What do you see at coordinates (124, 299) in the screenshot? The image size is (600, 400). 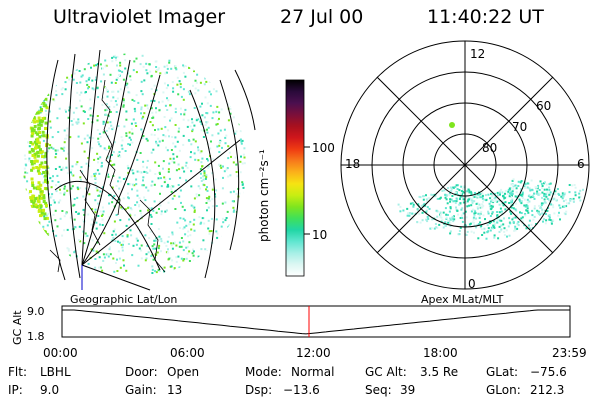 I see `timeline-left-caption: Geographic Lat/Lon` at bounding box center [124, 299].